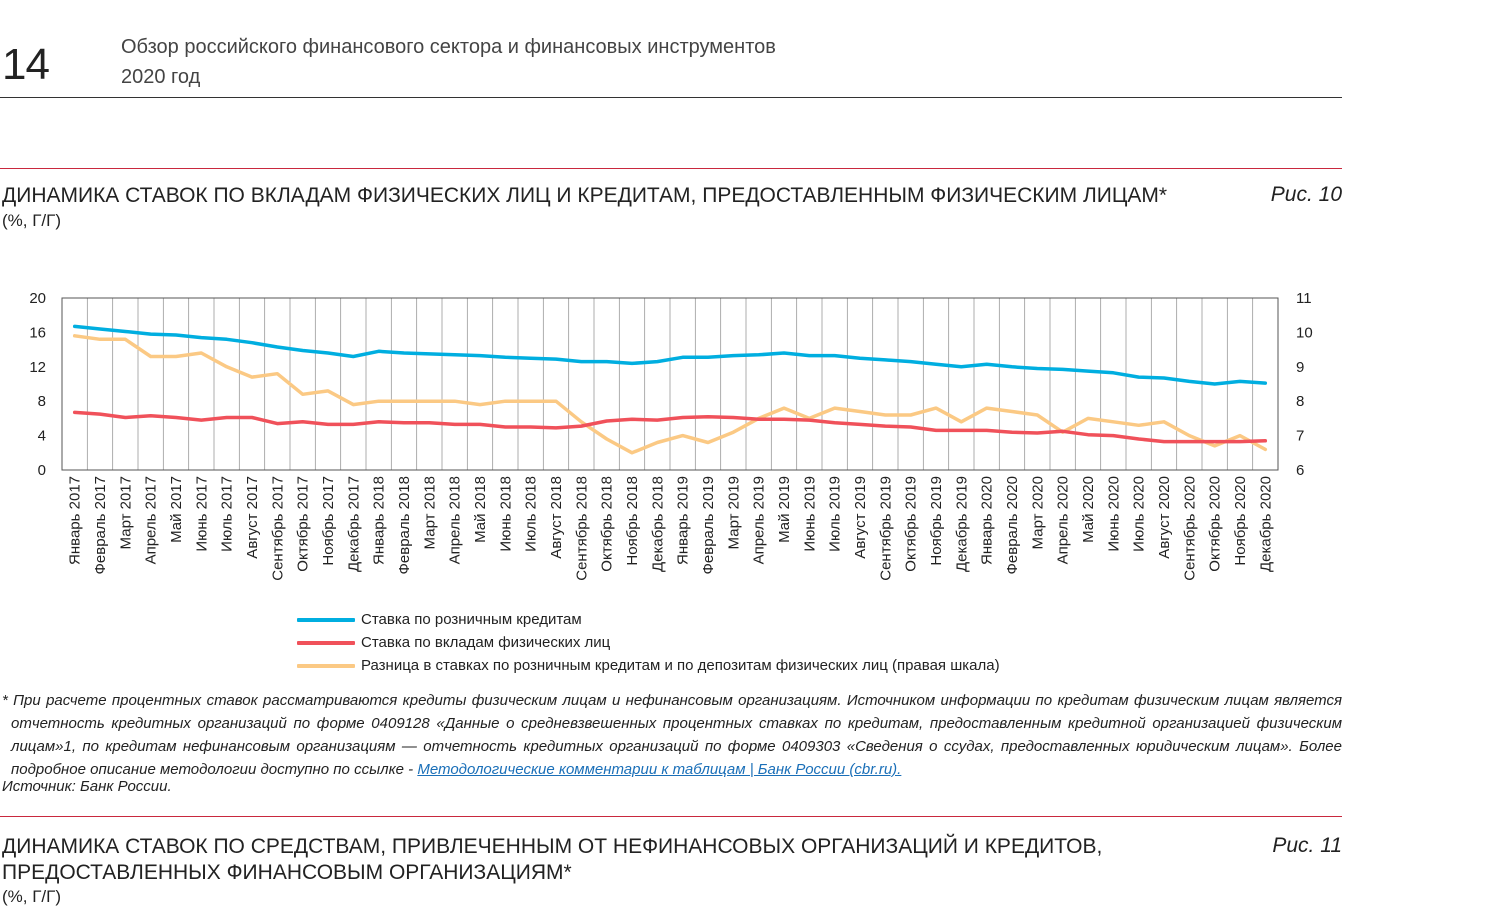 This screenshot has height=914, width=1499. I want to click on x-tick-label: Октябрь 2019, so click(911, 524).